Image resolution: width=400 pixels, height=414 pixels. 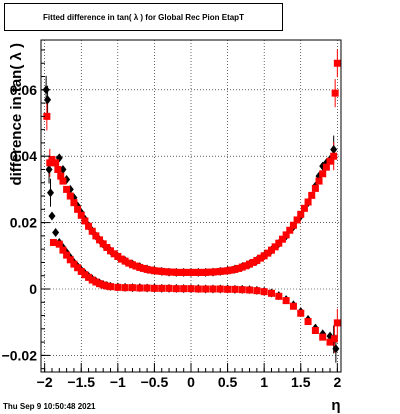 I want to click on x-tick-label: 1.5, so click(x=301, y=382).